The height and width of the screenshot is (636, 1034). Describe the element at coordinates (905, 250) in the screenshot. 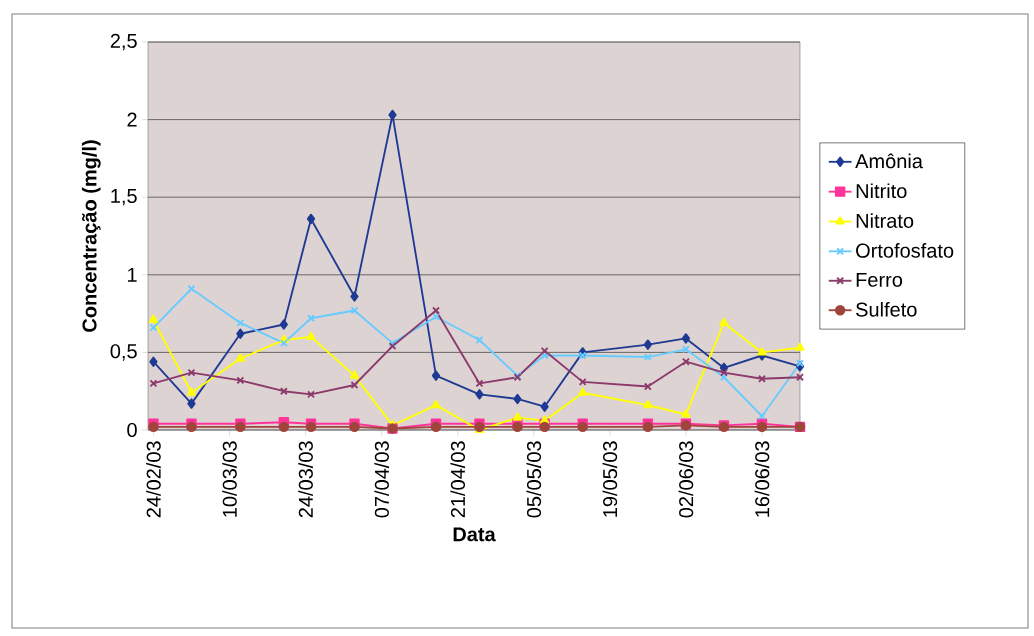

I see `legend-label: Ortofosfato` at that location.